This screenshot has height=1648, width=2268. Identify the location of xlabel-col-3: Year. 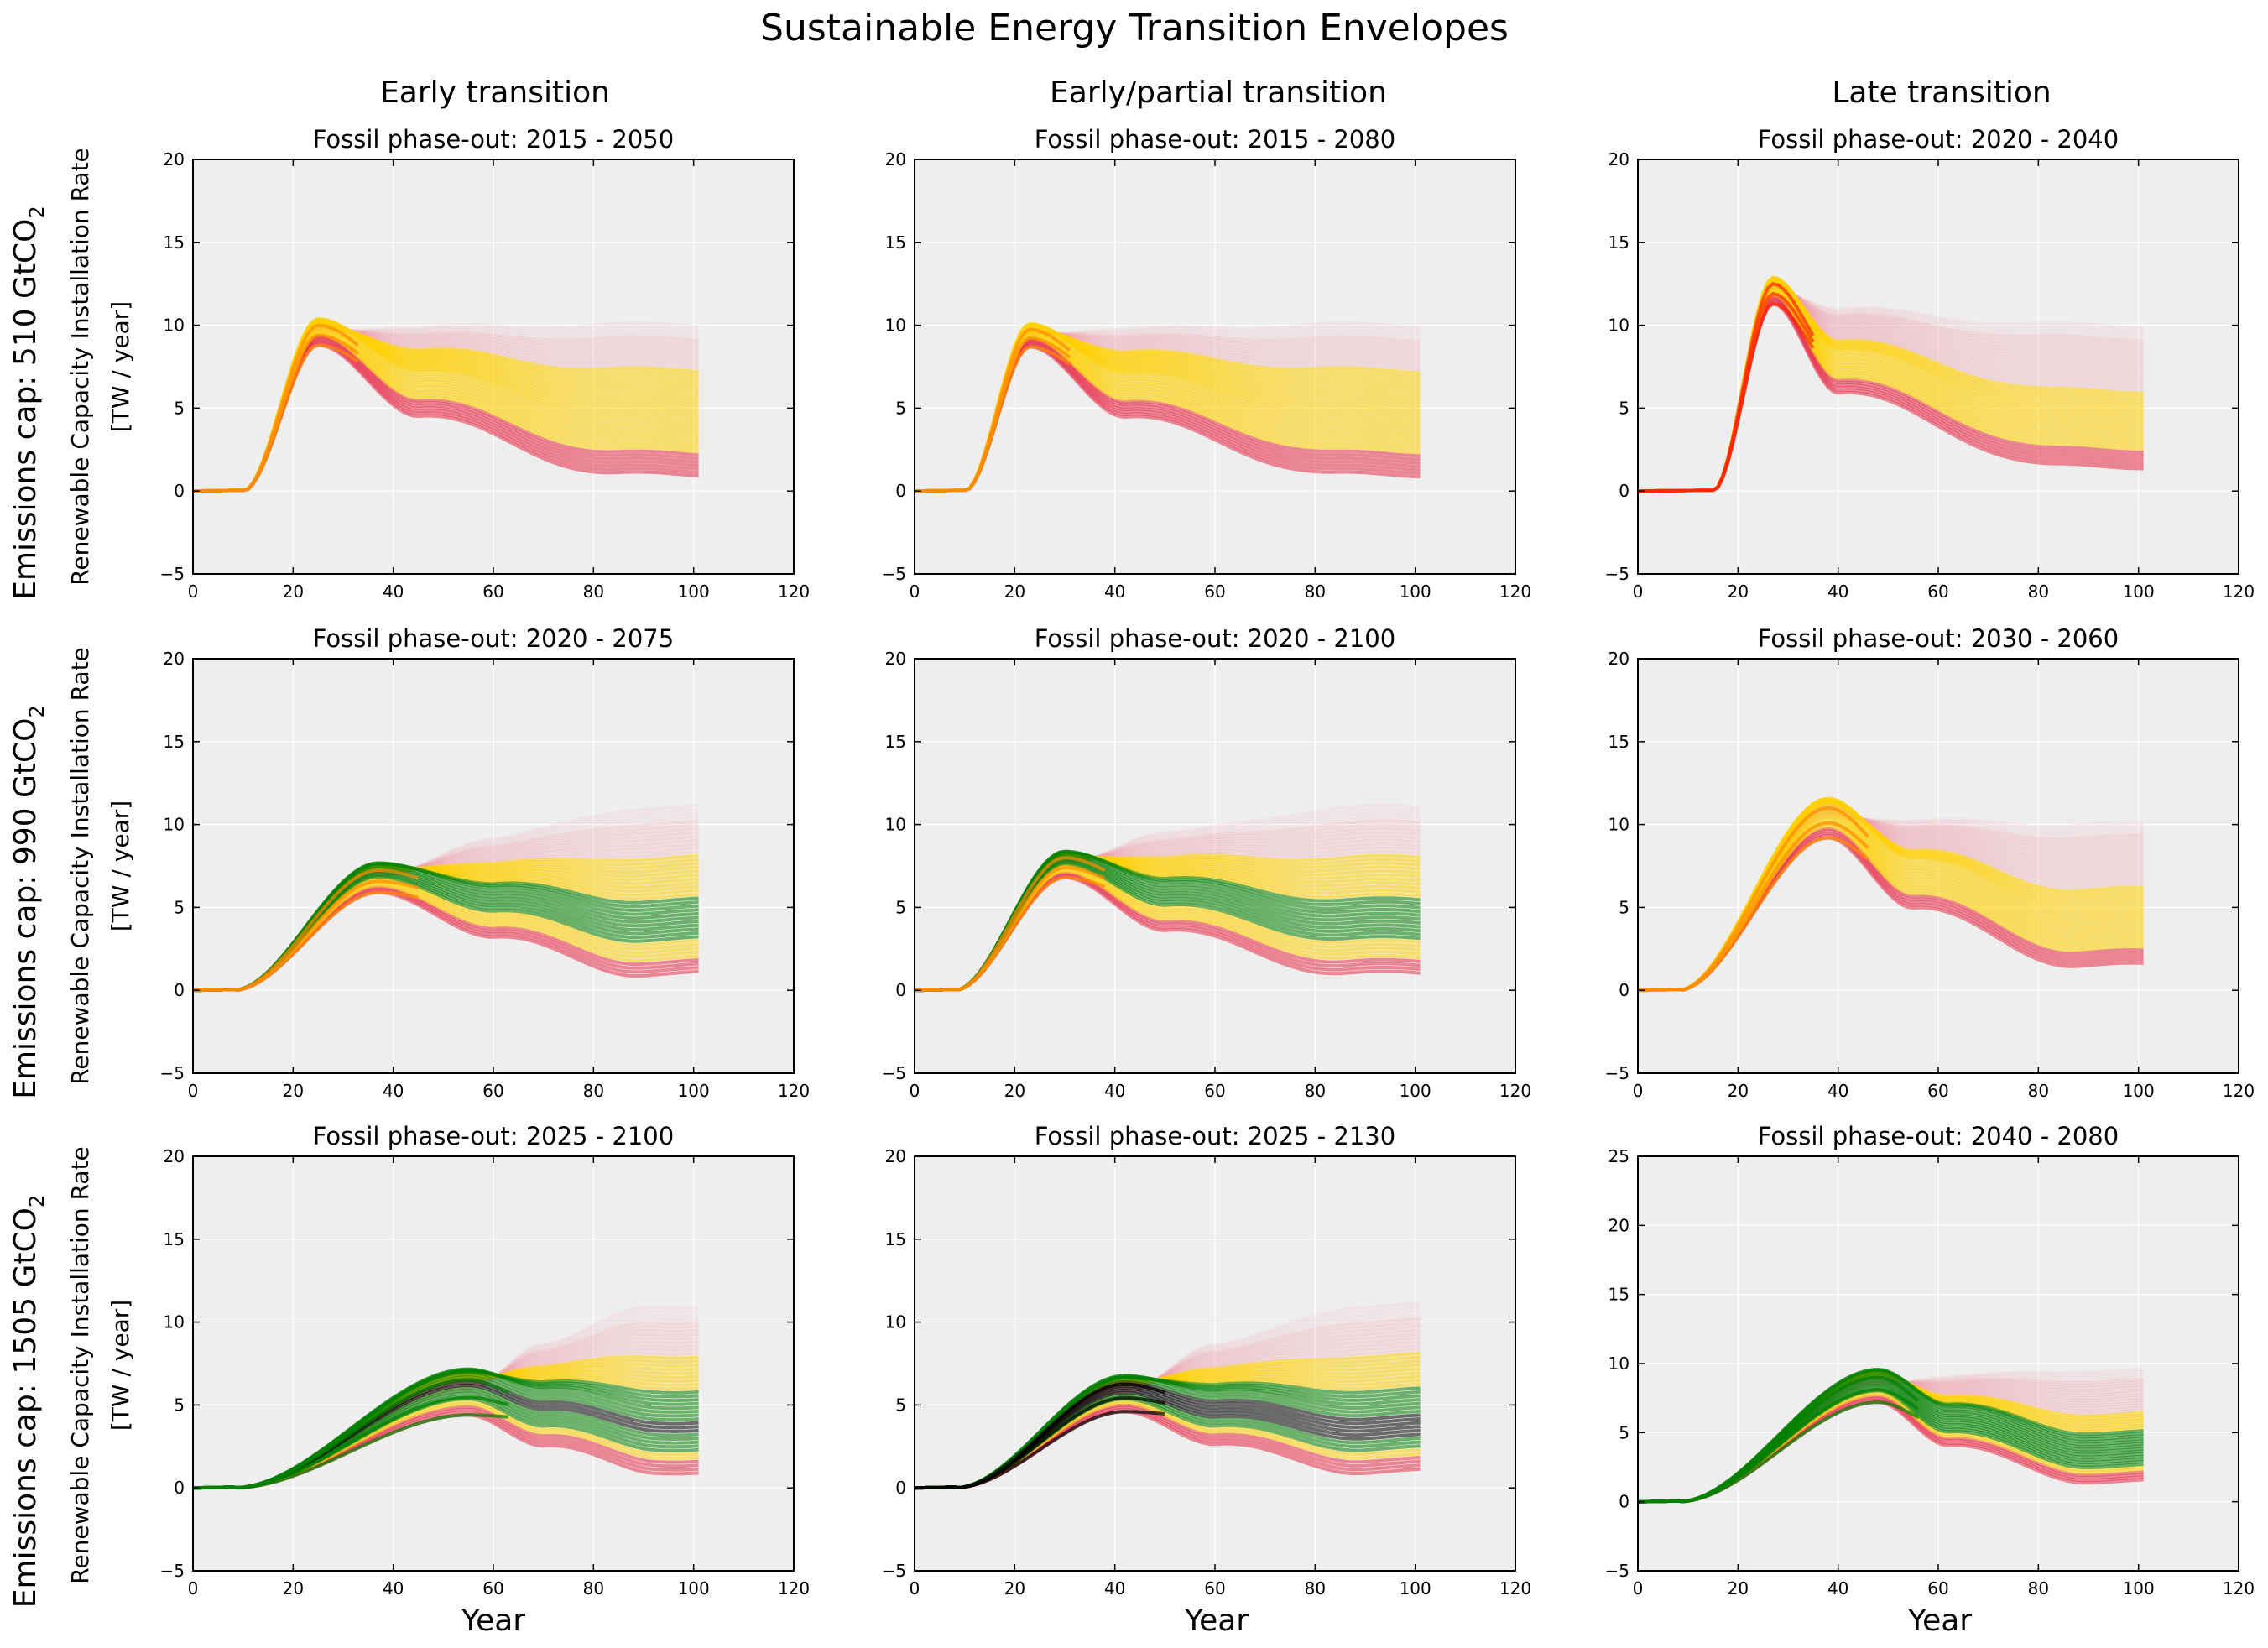
(1940, 1621).